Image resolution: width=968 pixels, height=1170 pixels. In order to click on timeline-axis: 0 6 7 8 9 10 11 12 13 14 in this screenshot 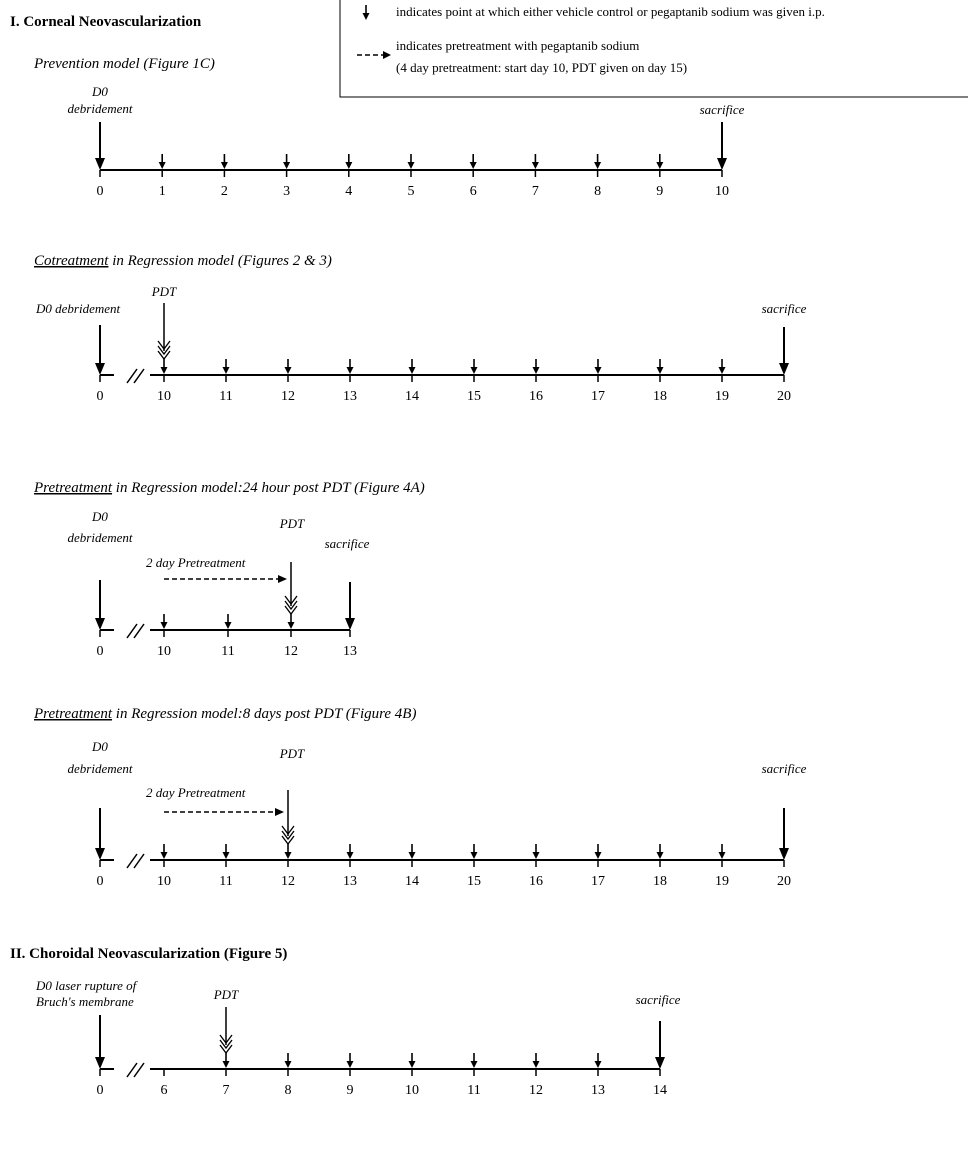, I will do `click(381, 1052)`.